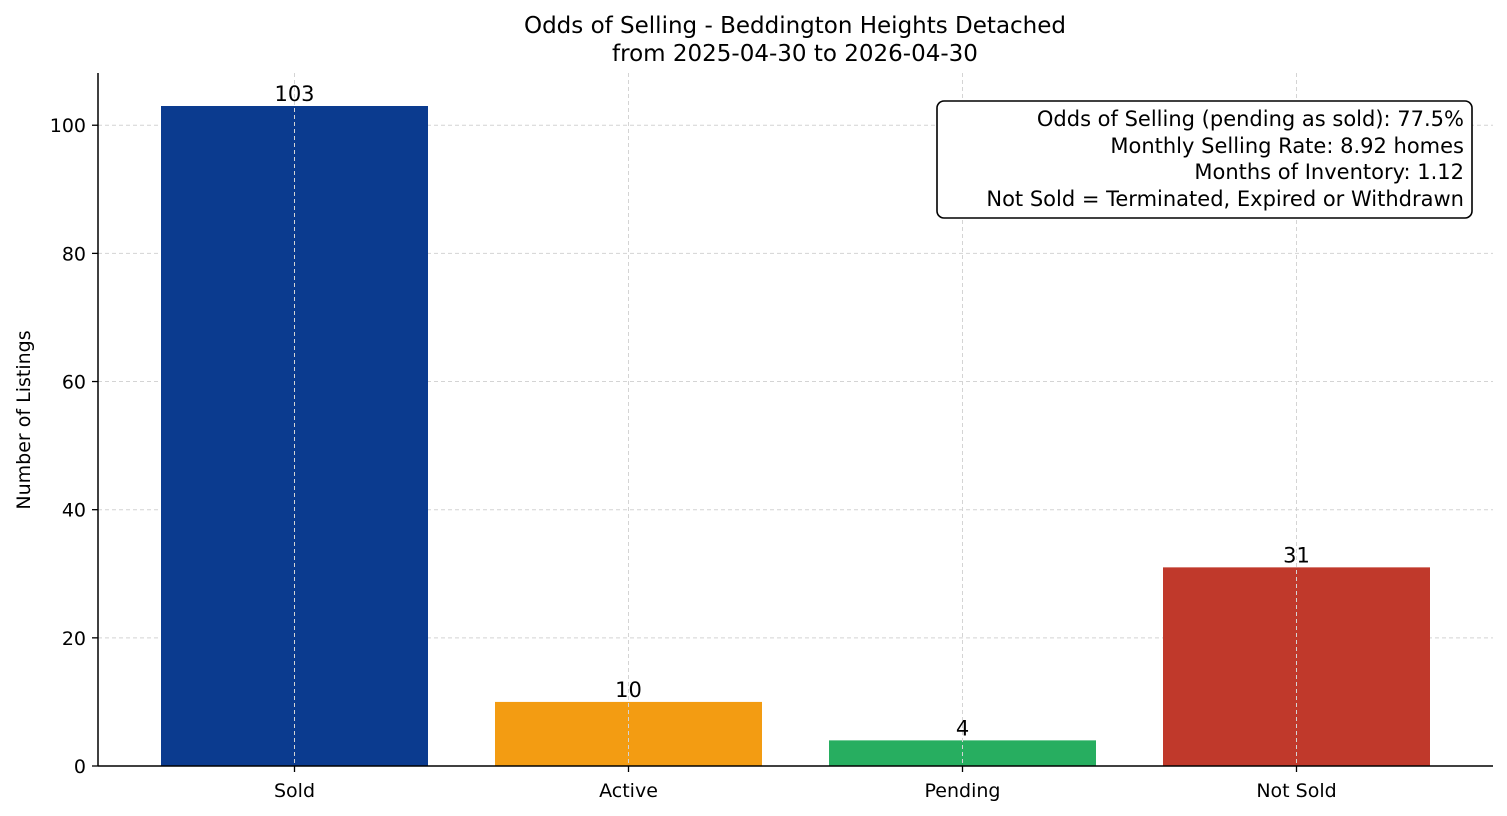 This screenshot has height=816, width=1507. Describe the element at coordinates (24, 419) in the screenshot. I see `y-axis-label: Number of Listings` at that location.